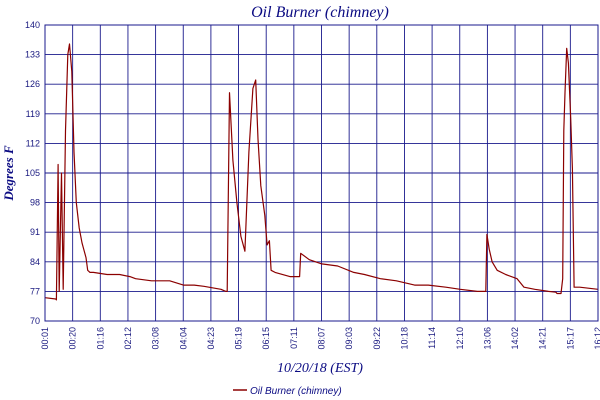  I want to click on y-tick-label: 140, so click(32, 25).